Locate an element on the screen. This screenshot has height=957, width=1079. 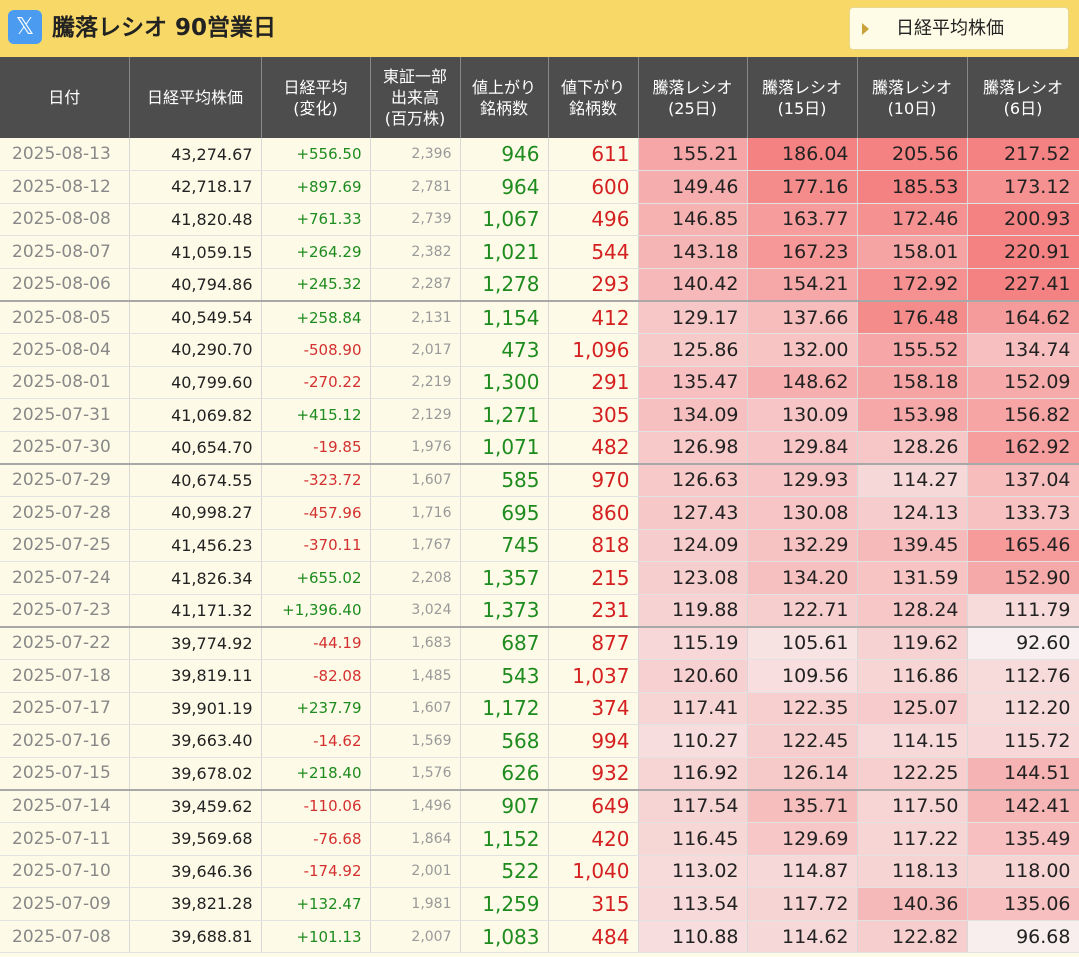
nikkei-change-cell: +556.50 is located at coordinates (316, 155).